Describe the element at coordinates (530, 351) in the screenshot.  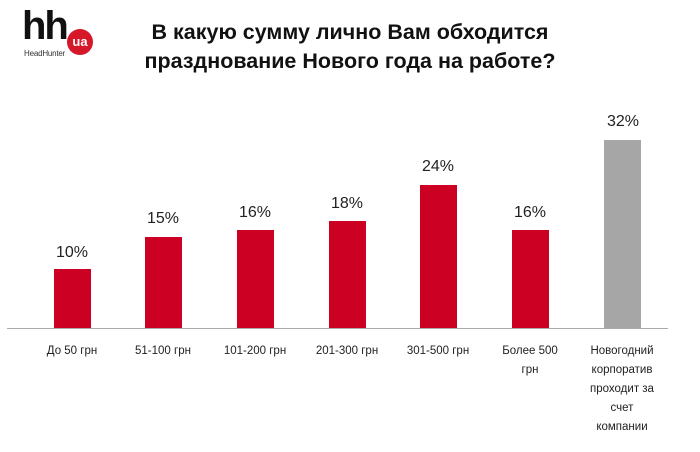
I see `category-label-5-line-1: Более 500` at that location.